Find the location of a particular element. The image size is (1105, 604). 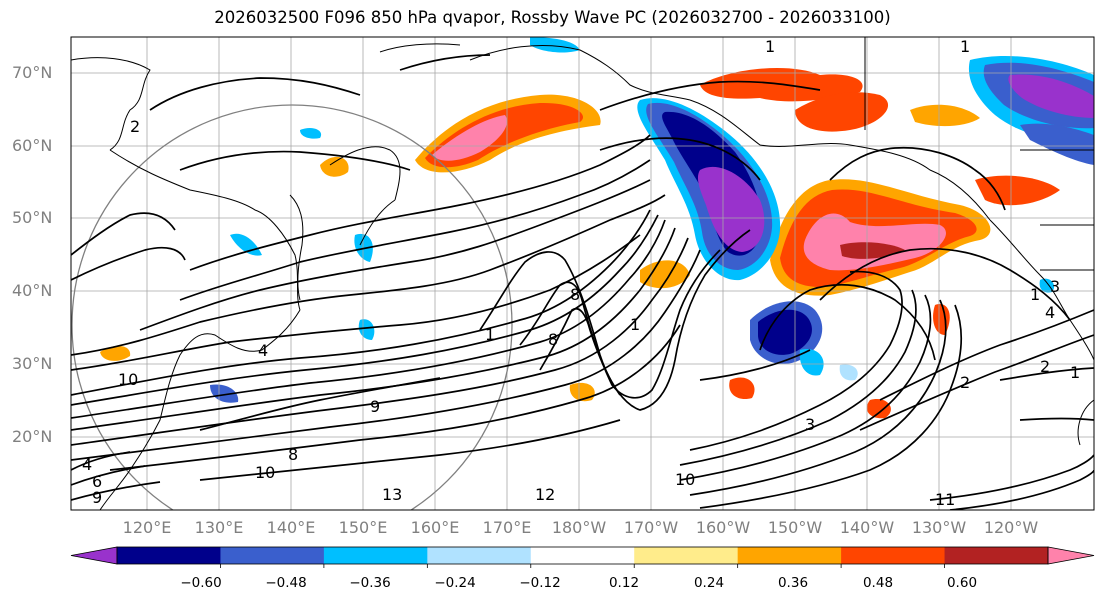

lon-label-130e: 130°E is located at coordinates (219, 527).